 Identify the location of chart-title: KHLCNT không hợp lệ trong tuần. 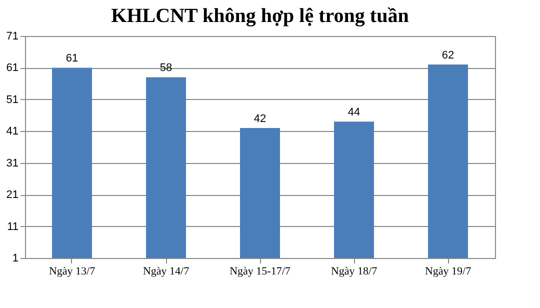
(260, 16).